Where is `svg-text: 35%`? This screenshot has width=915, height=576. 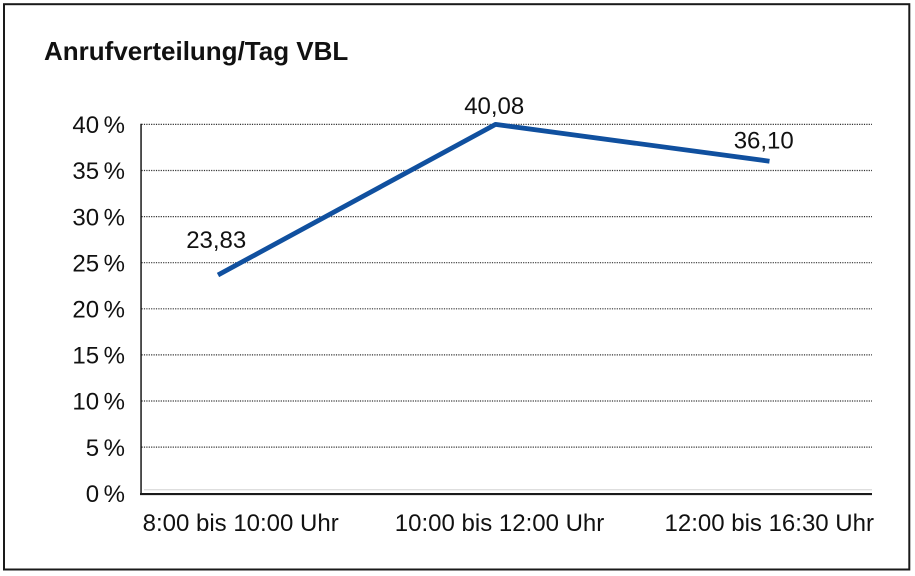
svg-text: 35% is located at coordinates (98, 171).